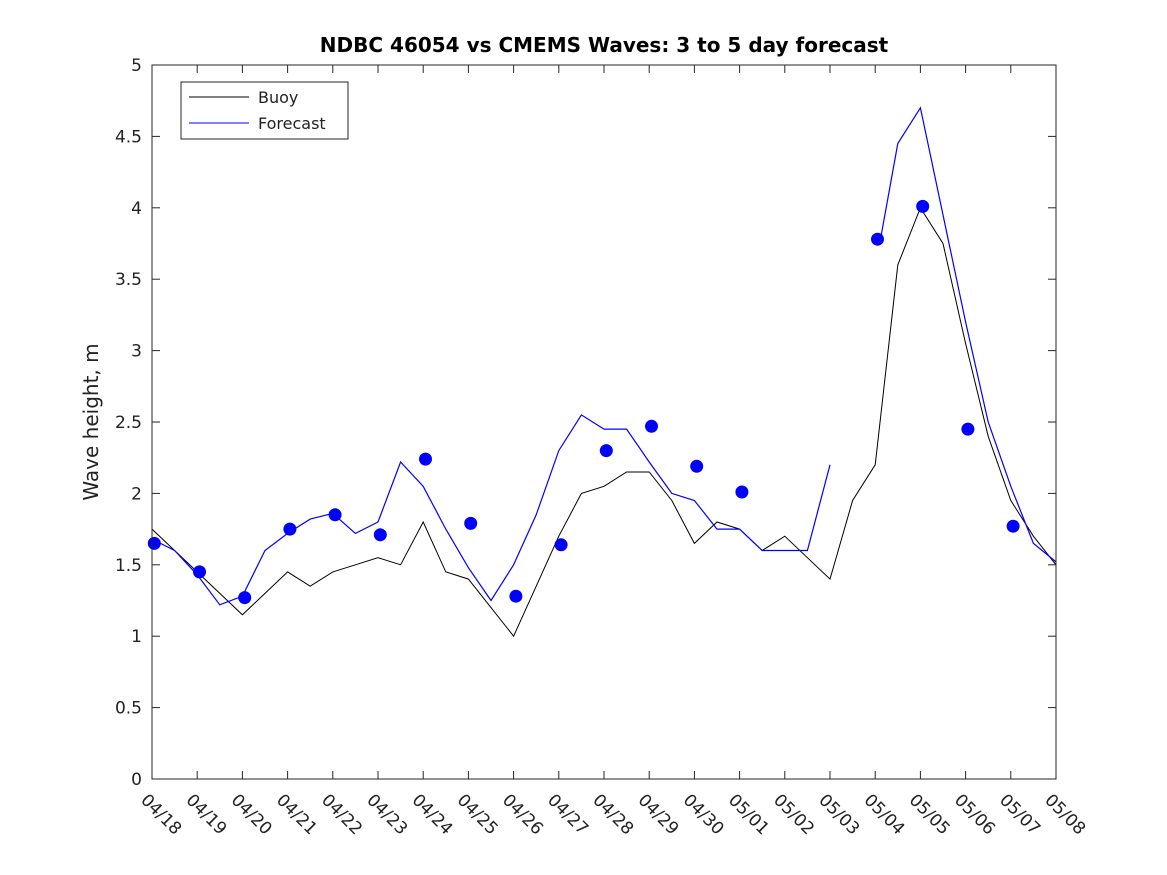 This screenshot has width=1167, height=875. I want to click on x-tick-label: 04/23, so click(386, 814).